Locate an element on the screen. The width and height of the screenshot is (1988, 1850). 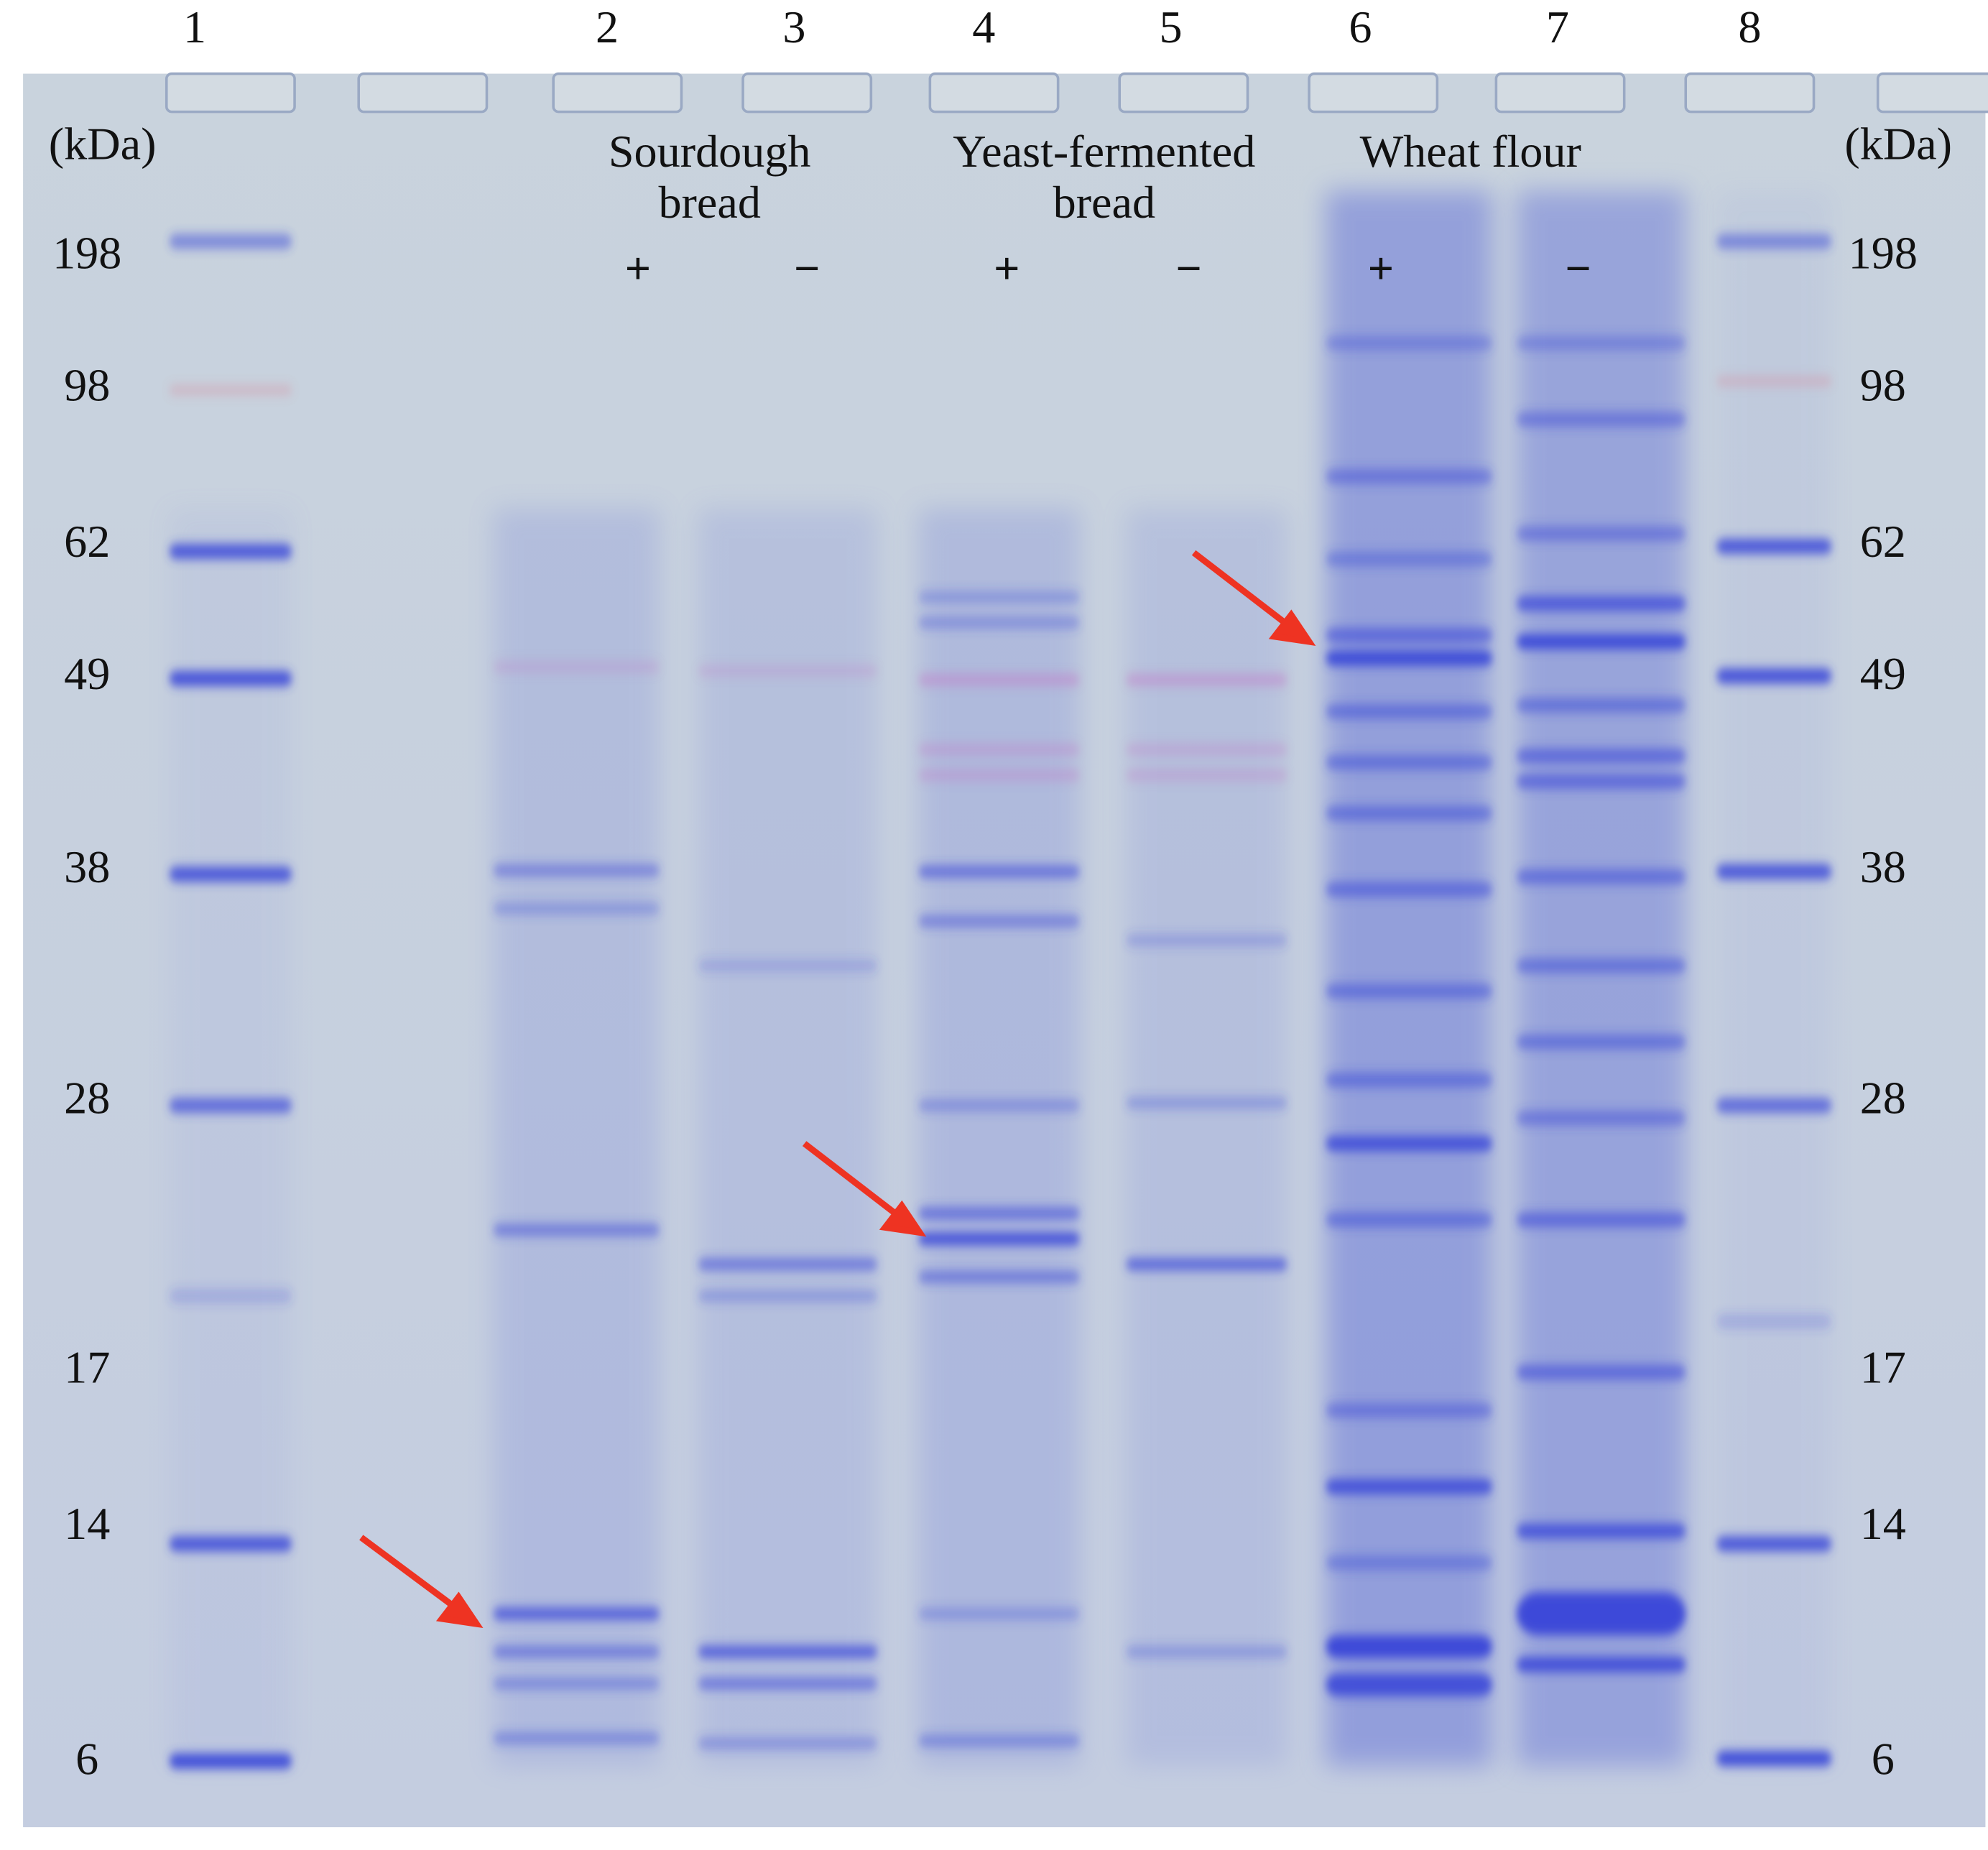
lane-number: 6 is located at coordinates (1361, 26).